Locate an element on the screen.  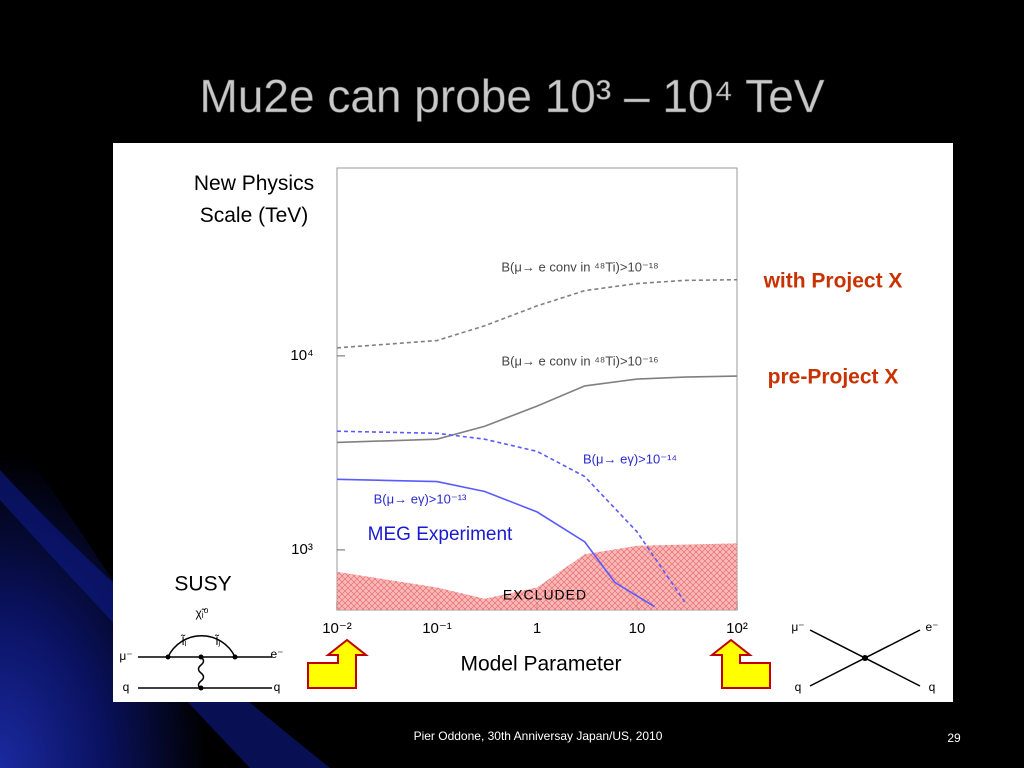
susy-diagram is located at coordinates (205, 662).